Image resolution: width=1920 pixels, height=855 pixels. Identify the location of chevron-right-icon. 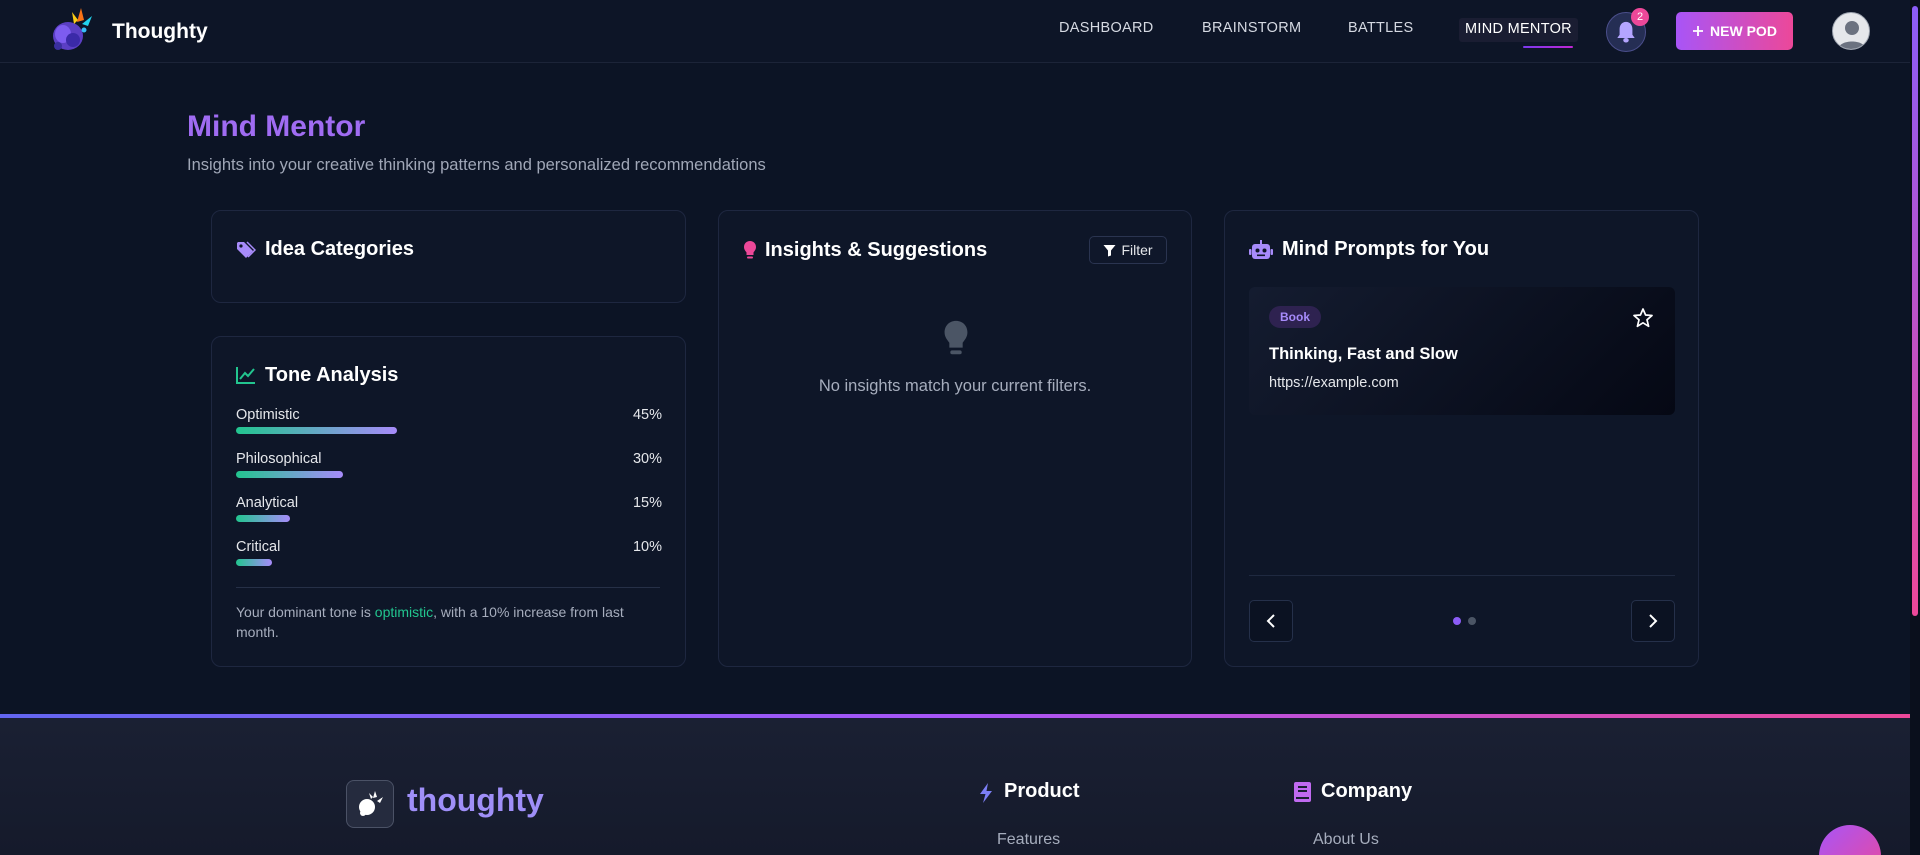
(1653, 621).